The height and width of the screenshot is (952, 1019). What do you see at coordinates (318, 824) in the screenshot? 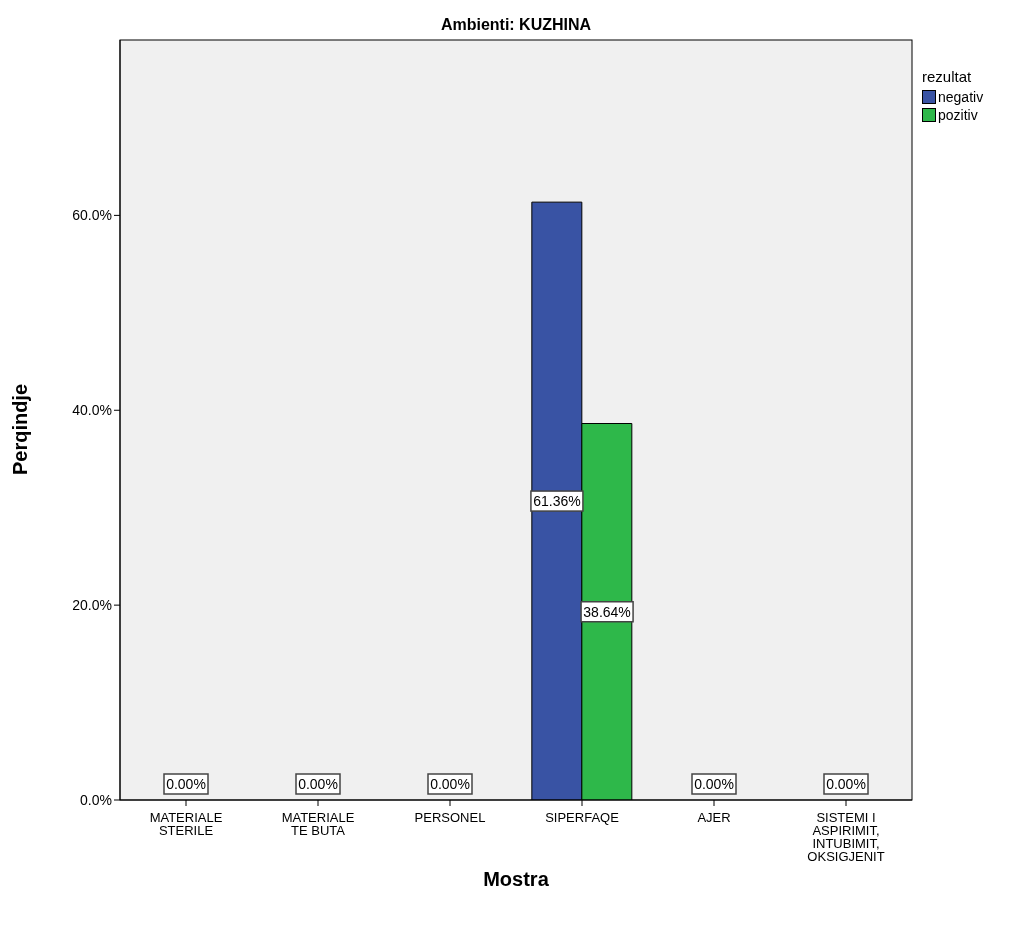
I see `x-tick-label: MATERIALE TE BUTA` at bounding box center [318, 824].